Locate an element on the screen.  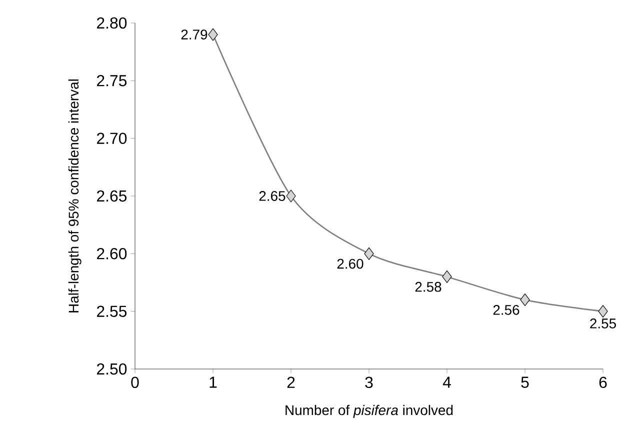
x-tick-label: 2 is located at coordinates (291, 382).